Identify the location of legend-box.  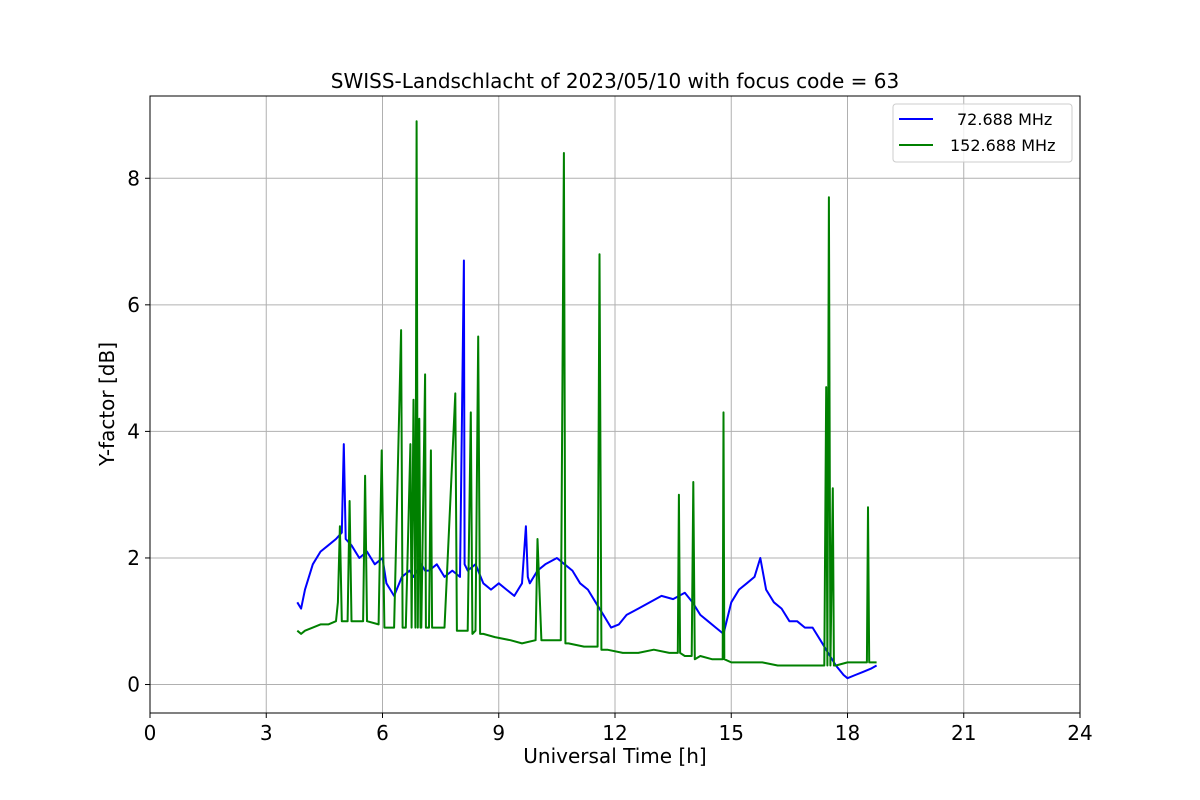
(982, 133).